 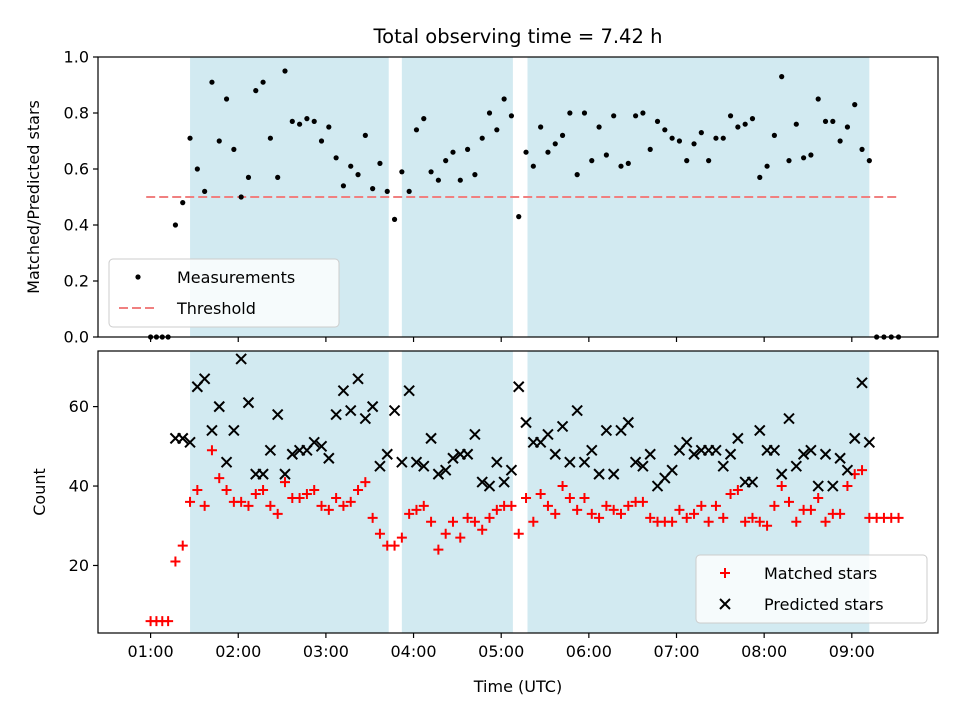 What do you see at coordinates (413, 651) in the screenshot?
I see `x-tick-label: 04:00` at bounding box center [413, 651].